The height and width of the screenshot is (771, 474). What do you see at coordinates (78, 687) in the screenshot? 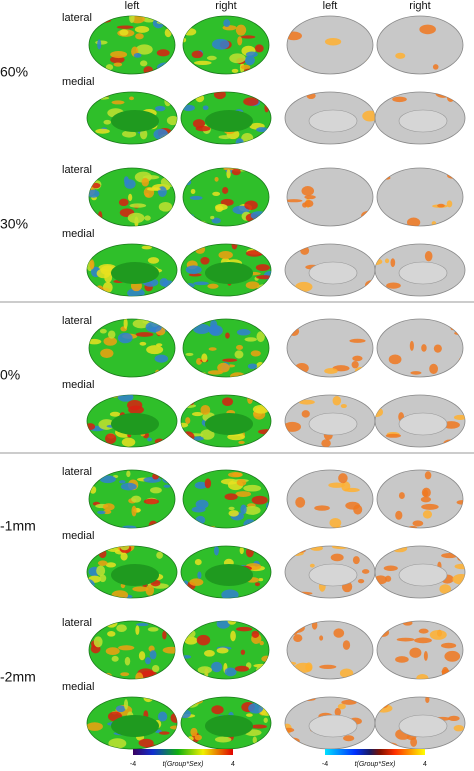
I see `view-label: medial` at bounding box center [78, 687].